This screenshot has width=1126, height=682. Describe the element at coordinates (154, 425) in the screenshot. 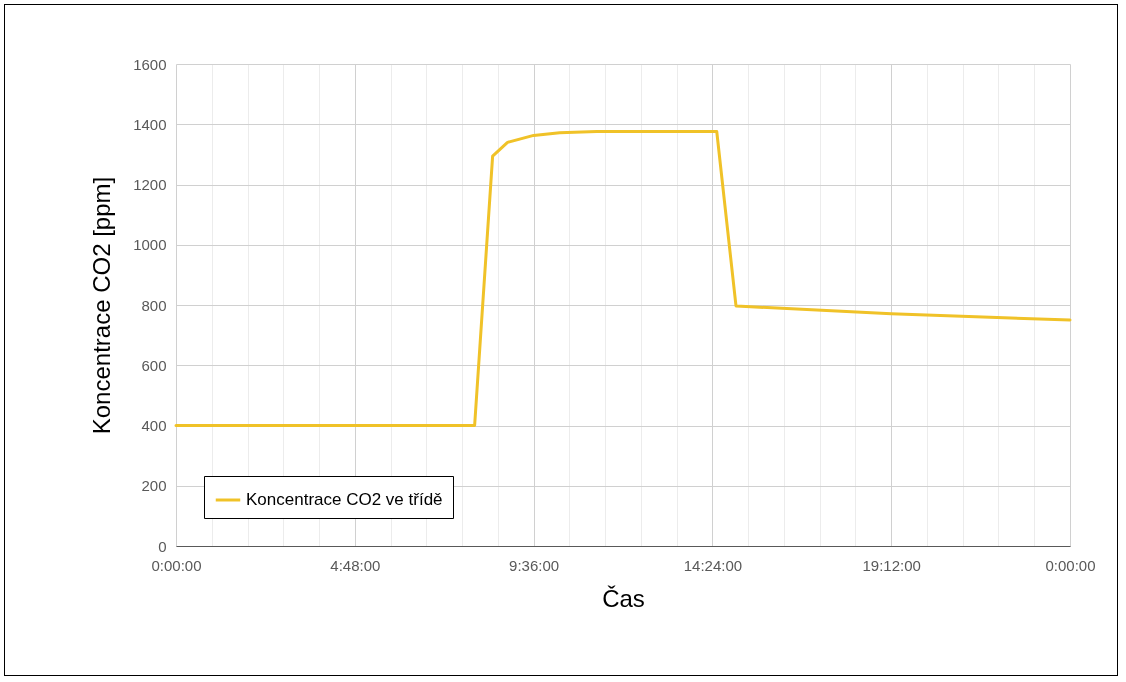

I see `y-tick-label: 400` at that location.